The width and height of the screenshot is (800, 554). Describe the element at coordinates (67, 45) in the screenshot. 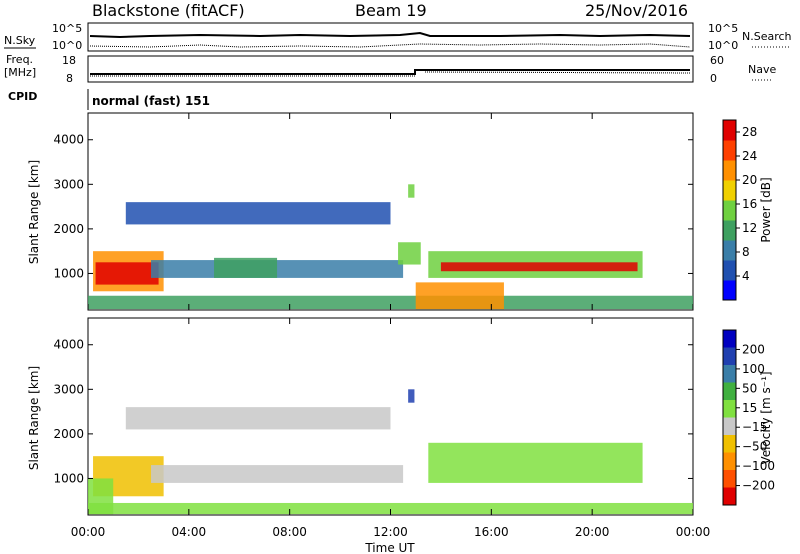

I see `noise-tick-low-left: 10^0` at that location.